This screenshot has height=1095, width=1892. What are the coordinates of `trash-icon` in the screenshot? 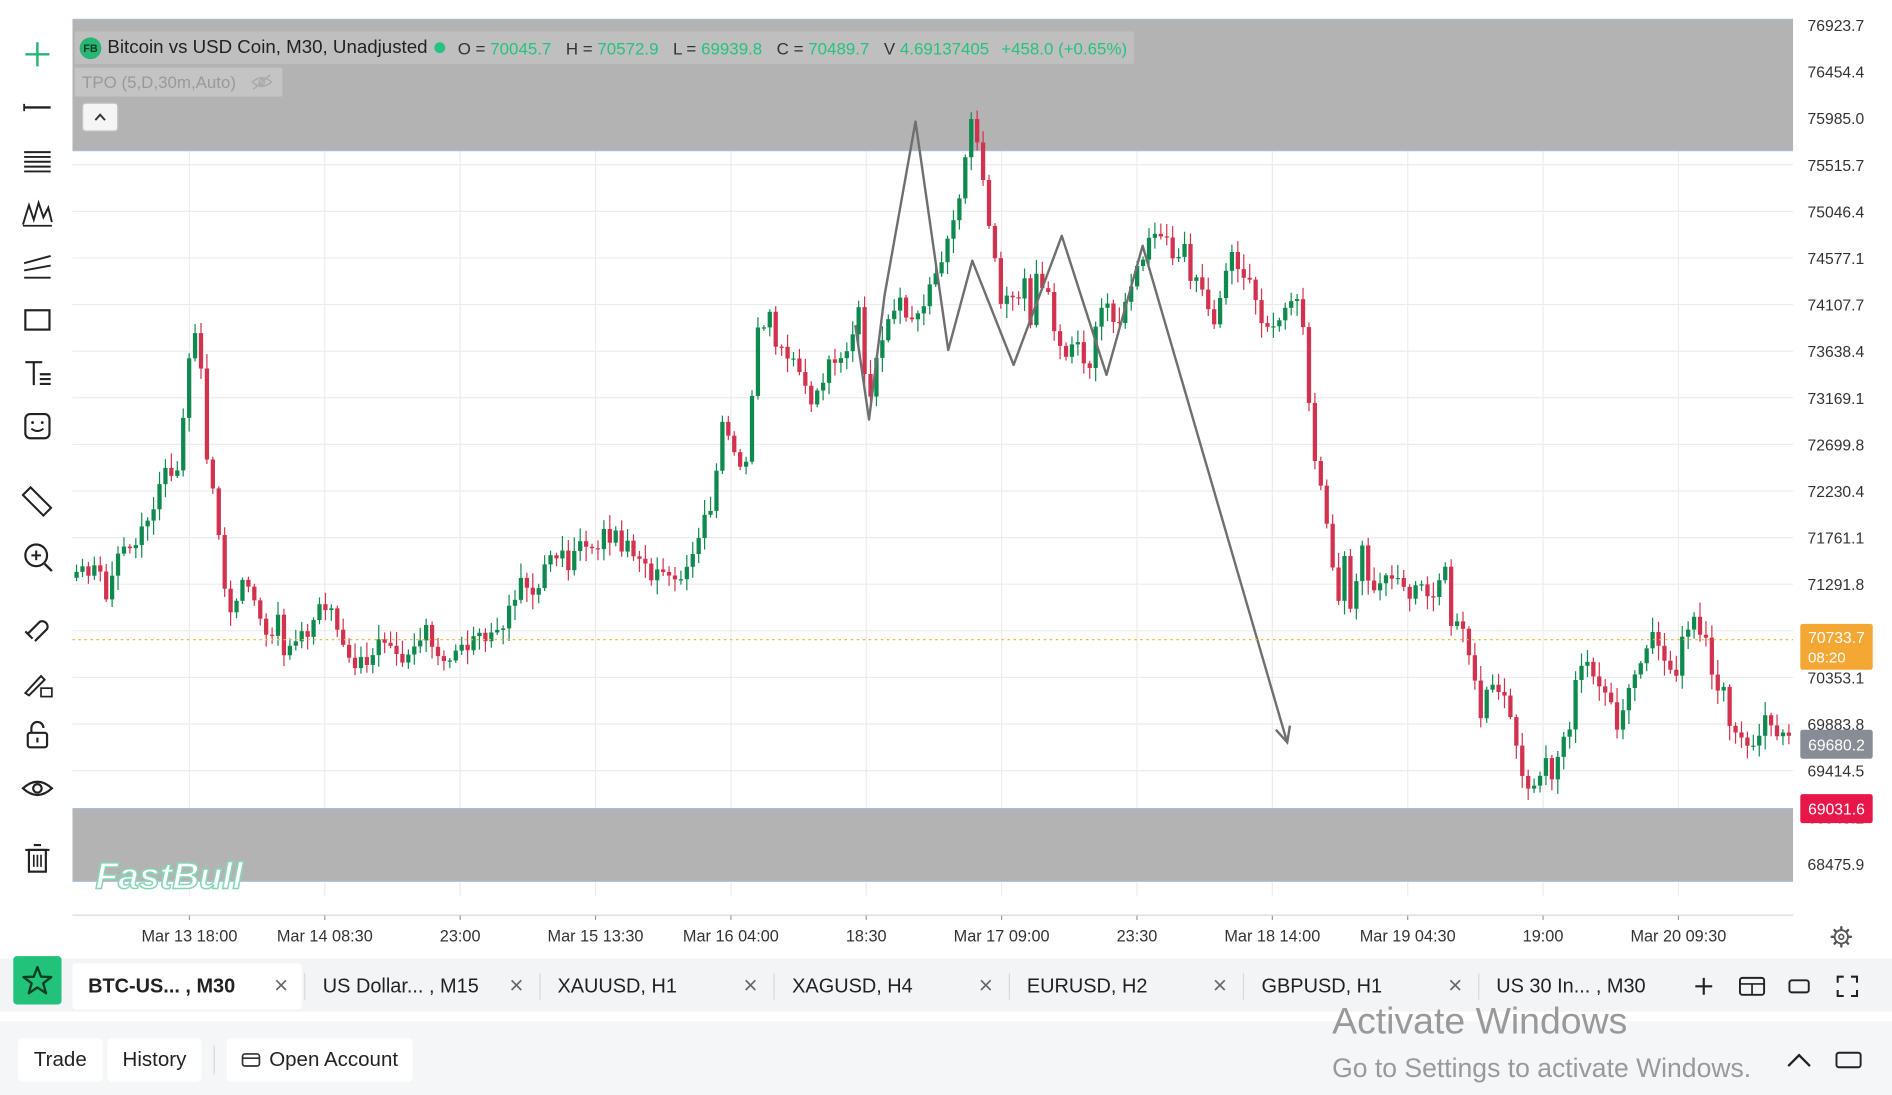 It's located at (37, 858).